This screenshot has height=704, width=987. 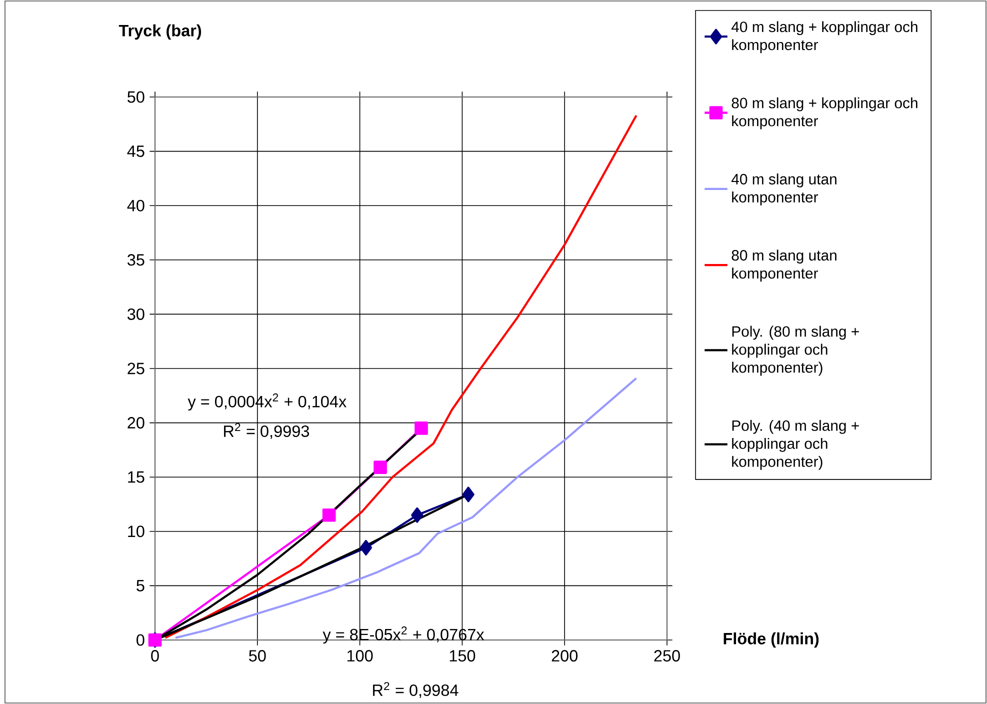 What do you see at coordinates (155, 656) in the screenshot?
I see `x-tick-label: 0` at bounding box center [155, 656].